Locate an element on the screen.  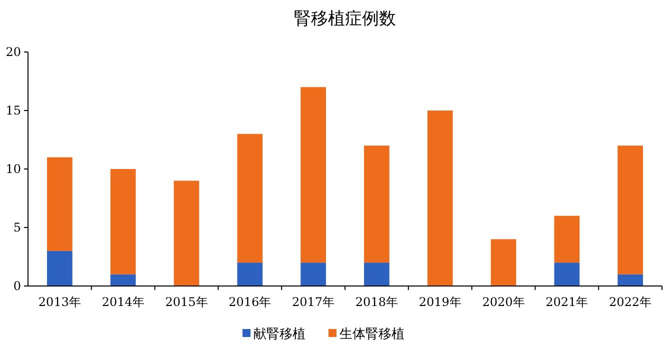
y-tick-label: 10 is located at coordinates (13, 169).